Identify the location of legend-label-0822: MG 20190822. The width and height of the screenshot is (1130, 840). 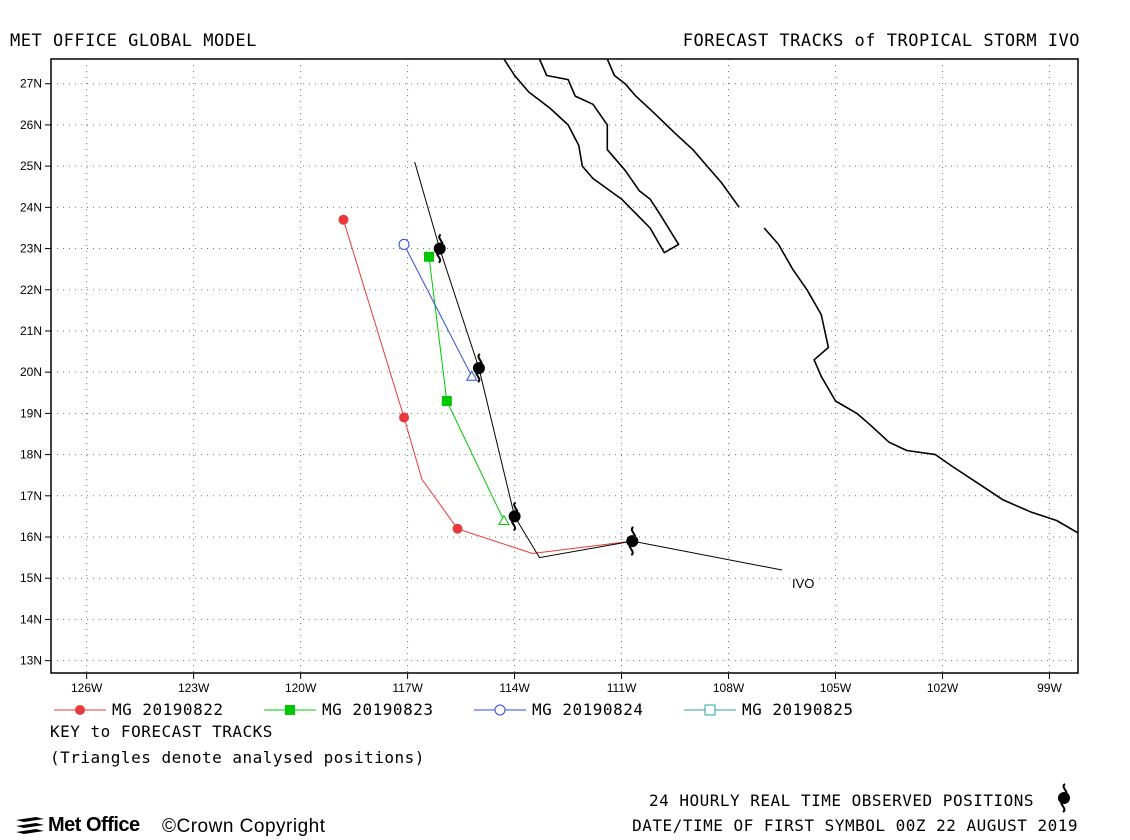
(168, 709).